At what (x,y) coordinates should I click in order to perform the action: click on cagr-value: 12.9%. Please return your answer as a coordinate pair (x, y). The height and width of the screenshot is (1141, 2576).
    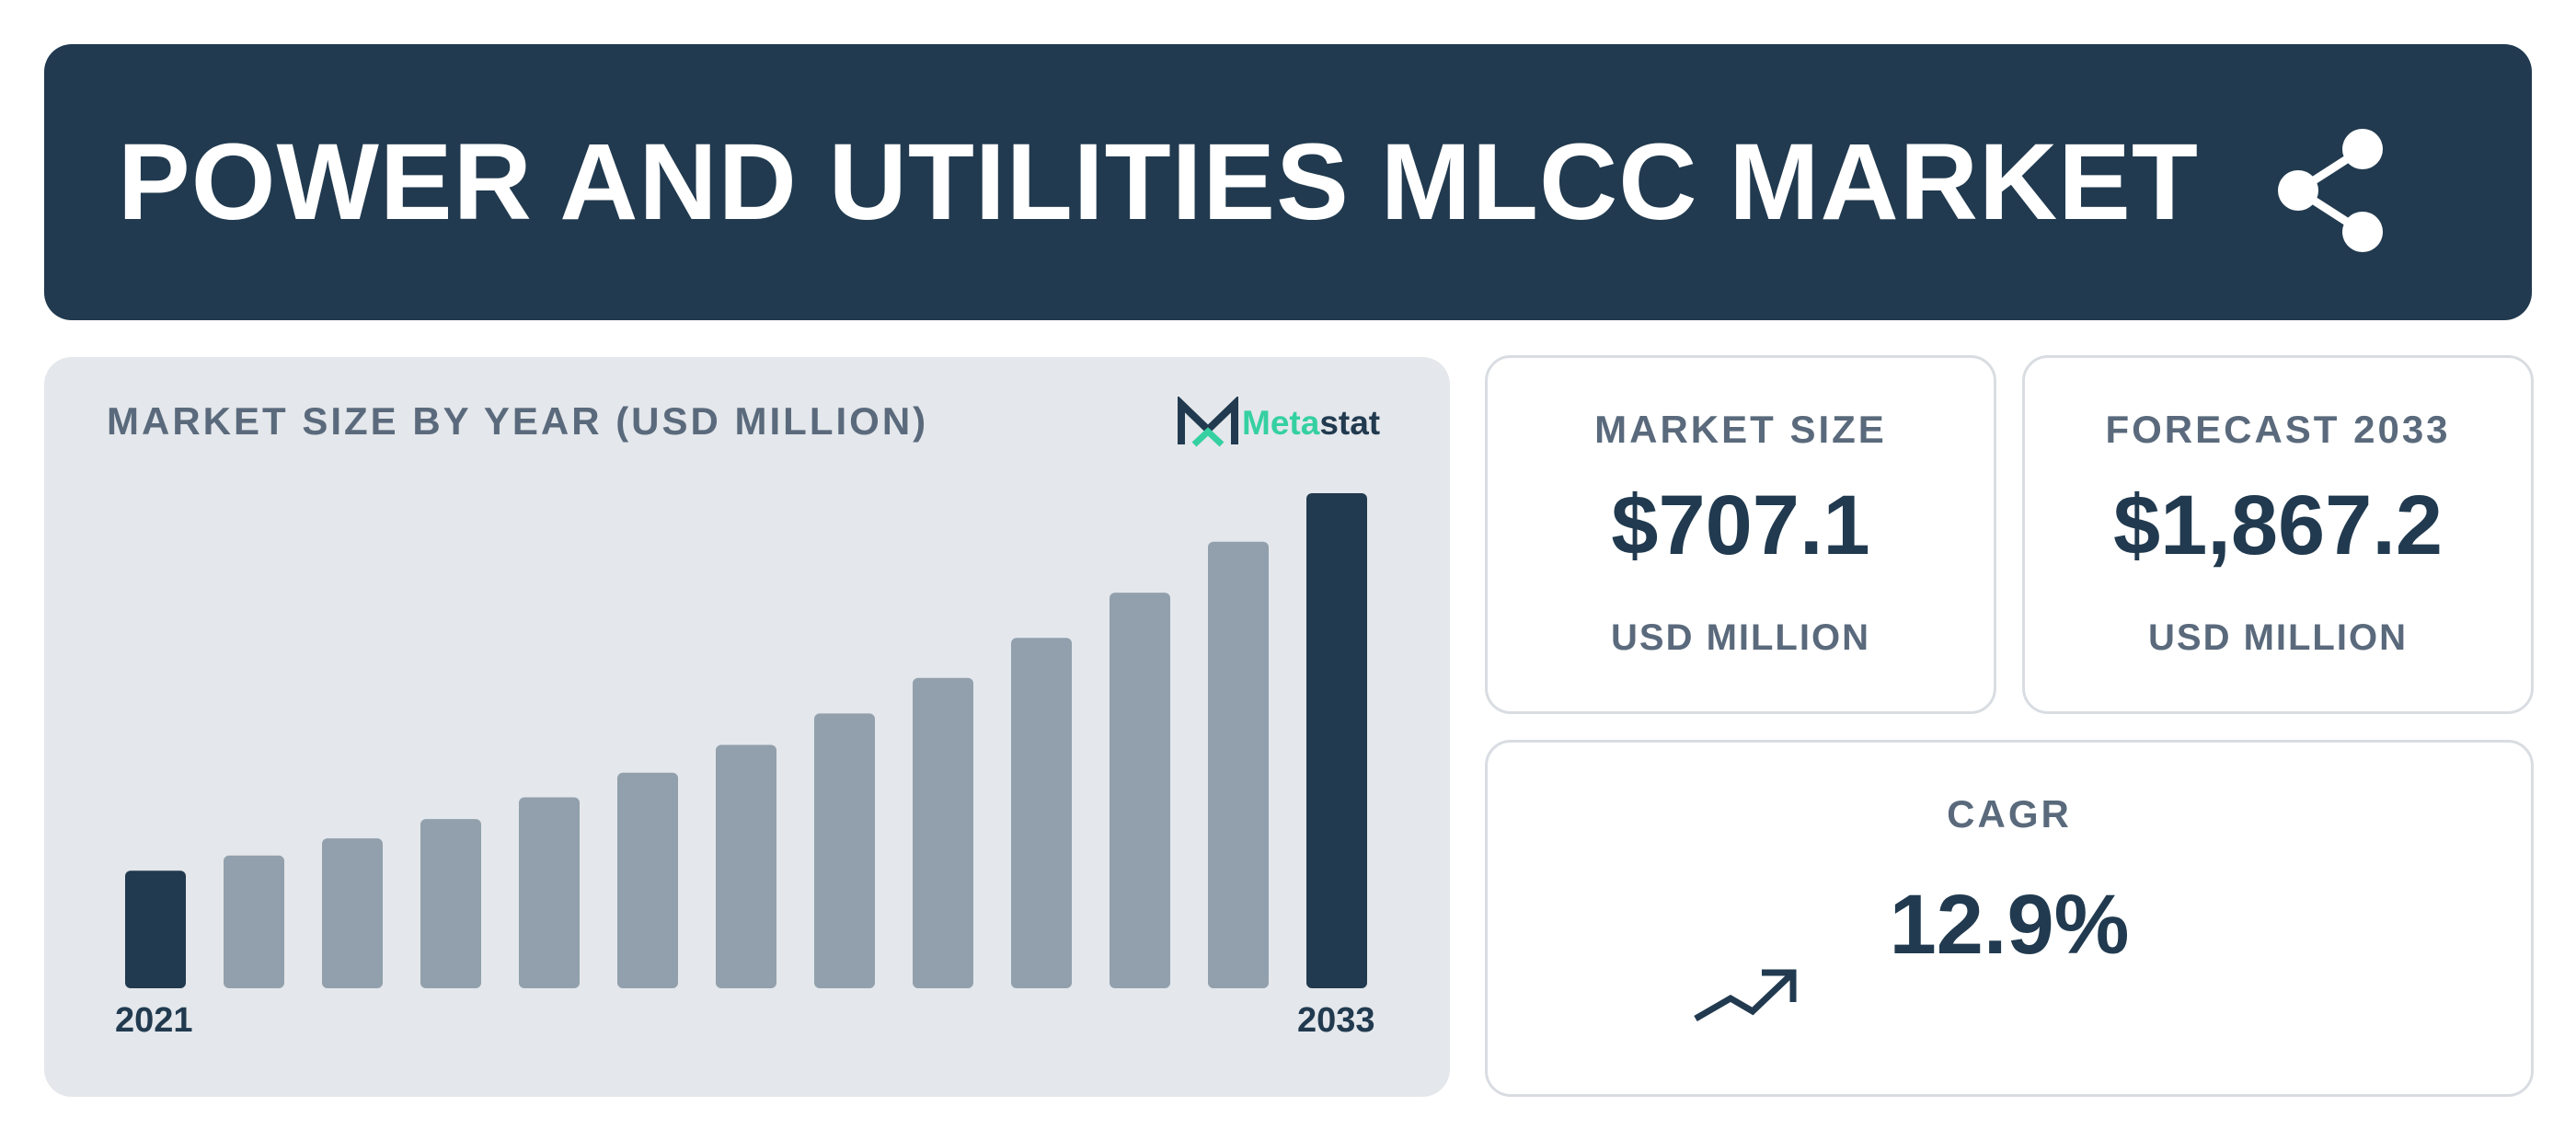
    Looking at the image, I should click on (2009, 925).